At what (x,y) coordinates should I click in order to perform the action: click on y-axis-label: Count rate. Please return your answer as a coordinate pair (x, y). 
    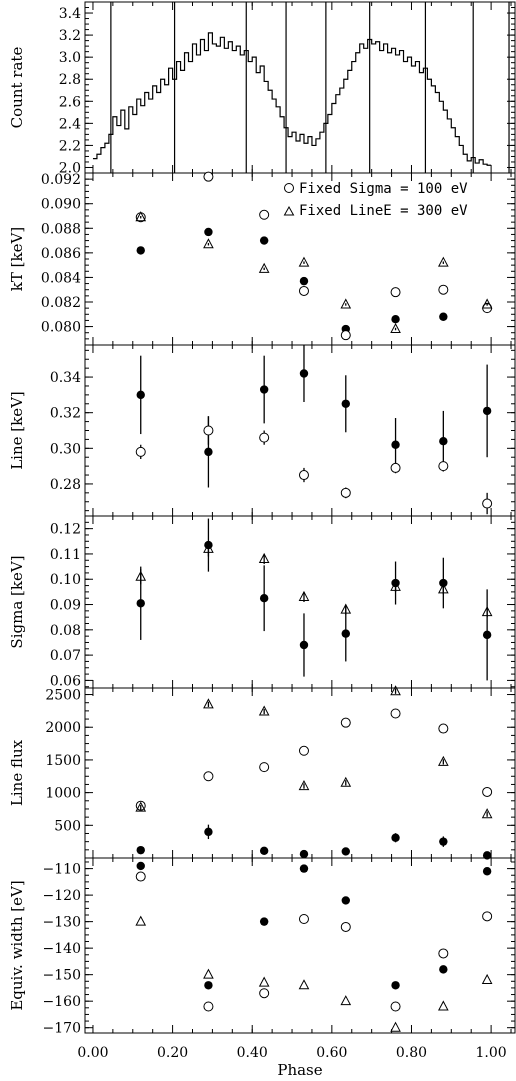
    Looking at the image, I should click on (17, 88).